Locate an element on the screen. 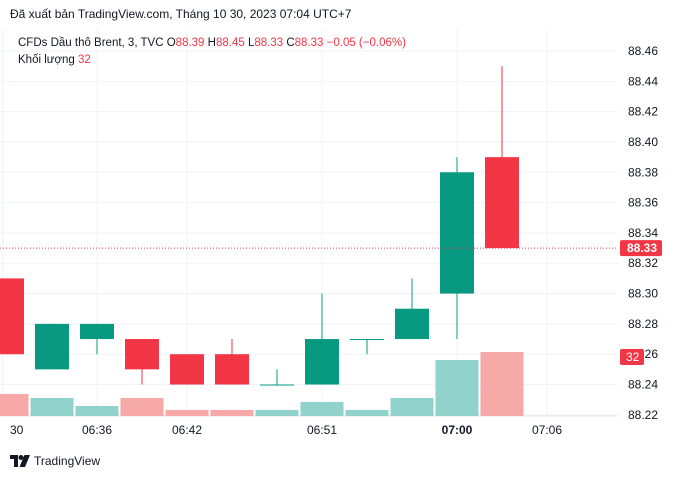  volume-row: Khối lượng 32 is located at coordinates (212, 60).